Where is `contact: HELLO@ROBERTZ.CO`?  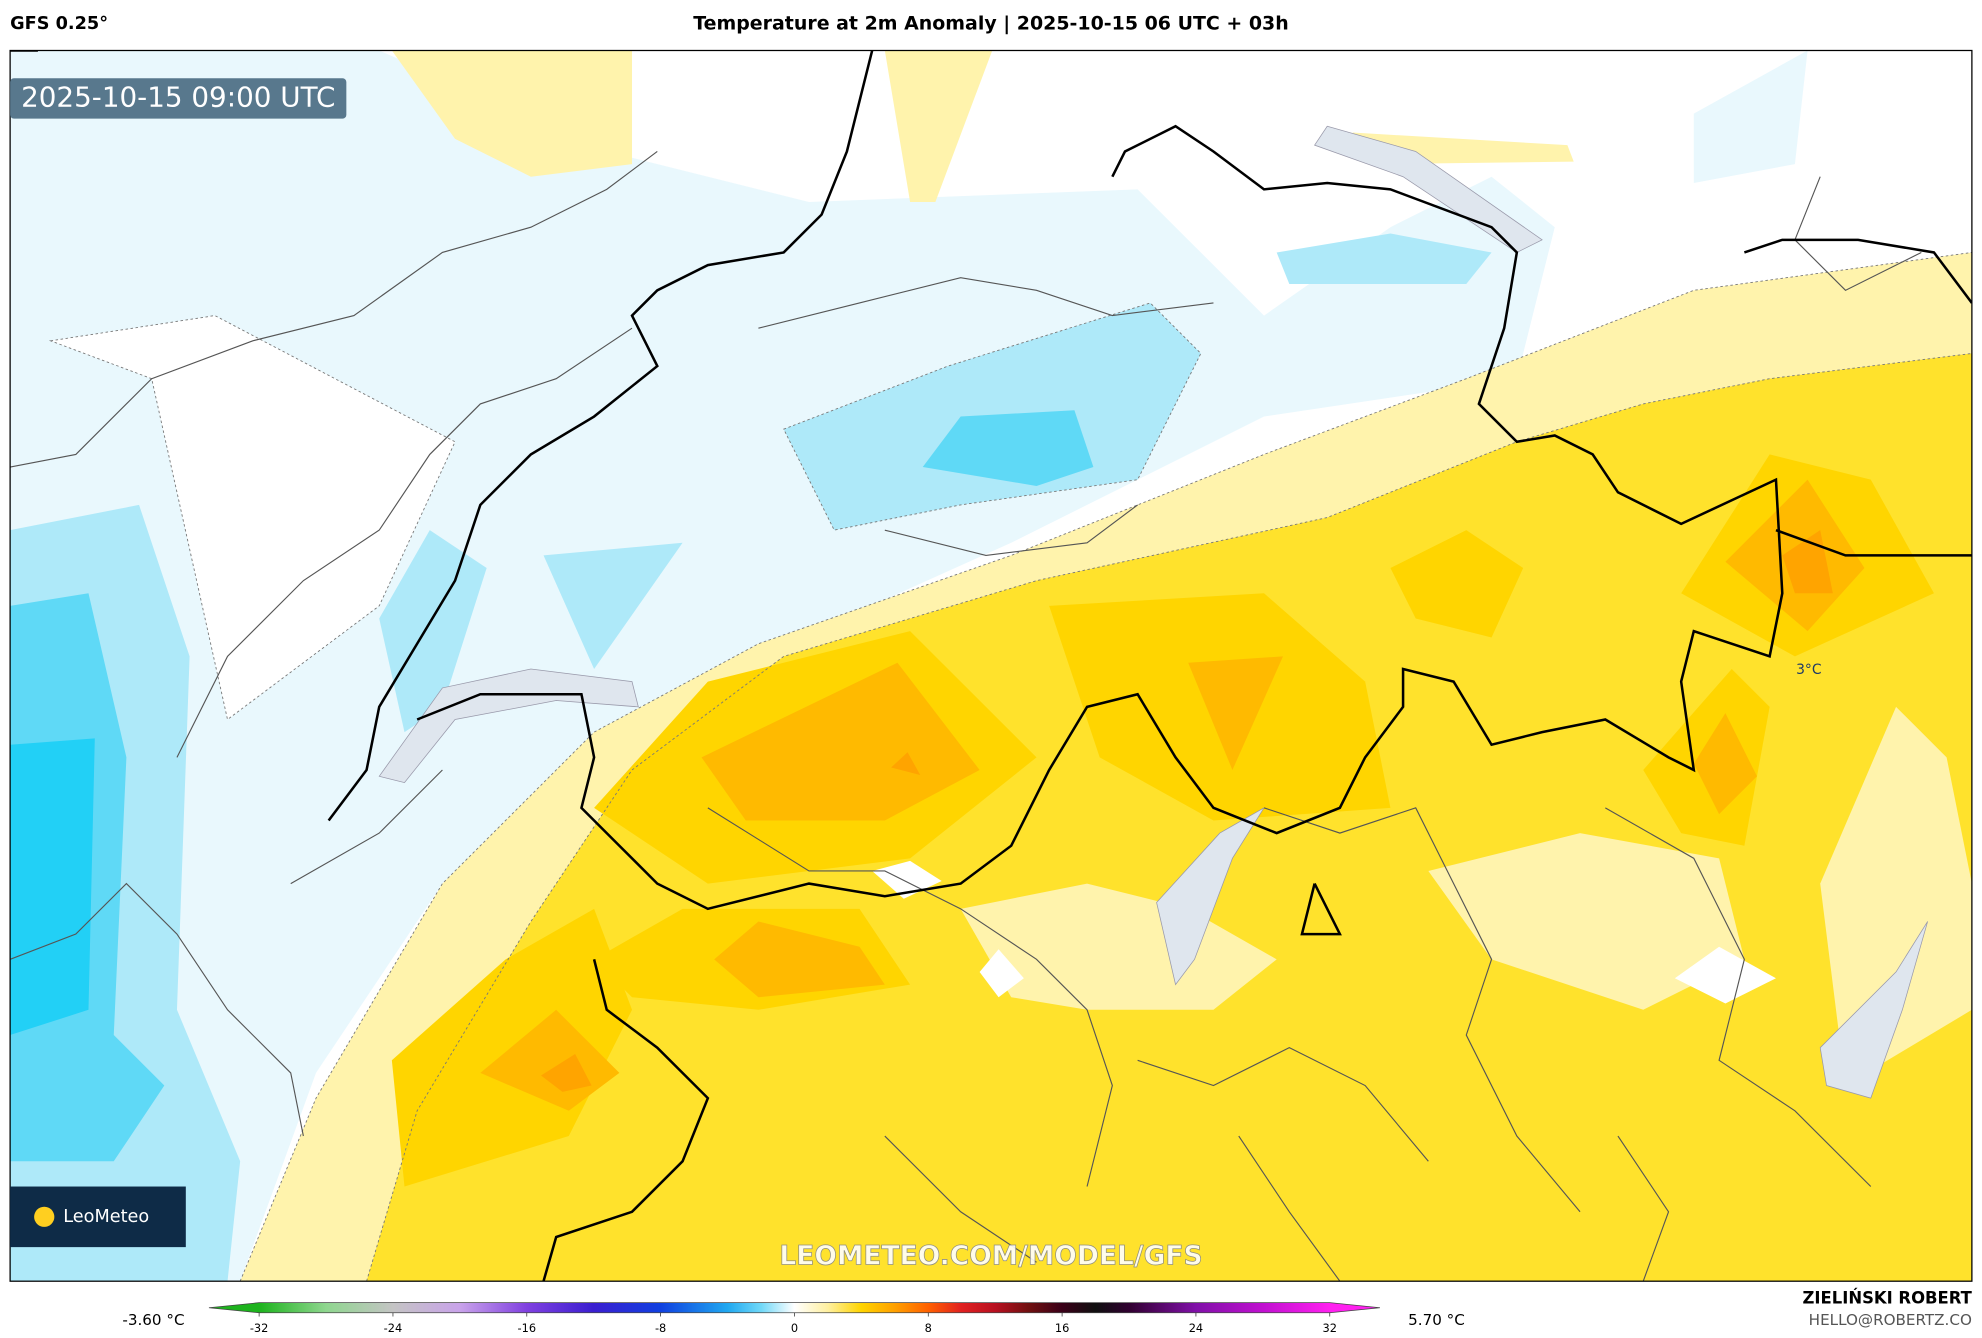
contact: HELLO@ROBERTZ.CO is located at coordinates (1890, 1320).